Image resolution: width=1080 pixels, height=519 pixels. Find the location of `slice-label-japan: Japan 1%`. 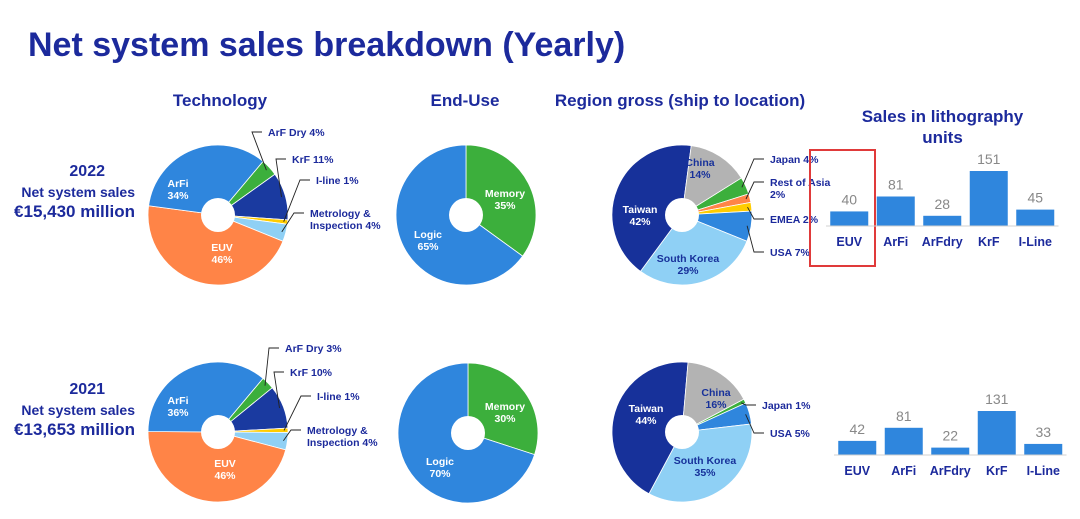

slice-label-japan: Japan 1% is located at coordinates (786, 406).